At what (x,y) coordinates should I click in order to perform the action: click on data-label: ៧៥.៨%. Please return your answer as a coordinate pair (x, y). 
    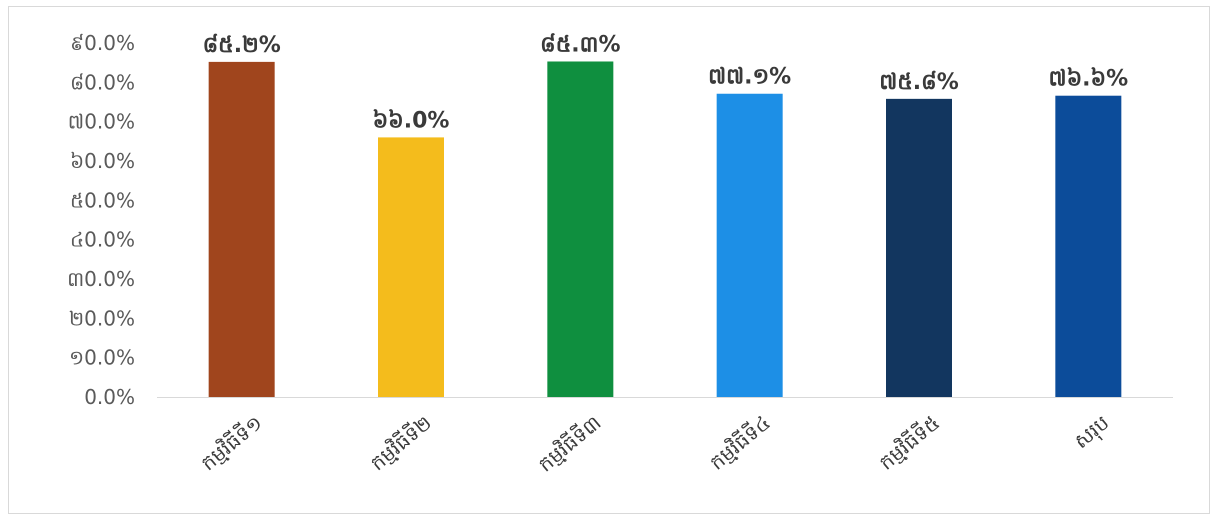
    Looking at the image, I should click on (919, 82).